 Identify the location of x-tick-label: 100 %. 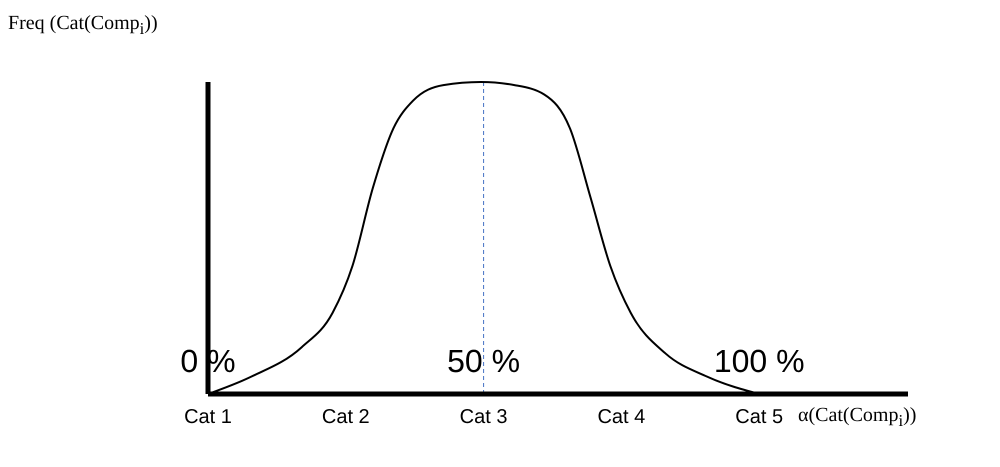
(759, 361).